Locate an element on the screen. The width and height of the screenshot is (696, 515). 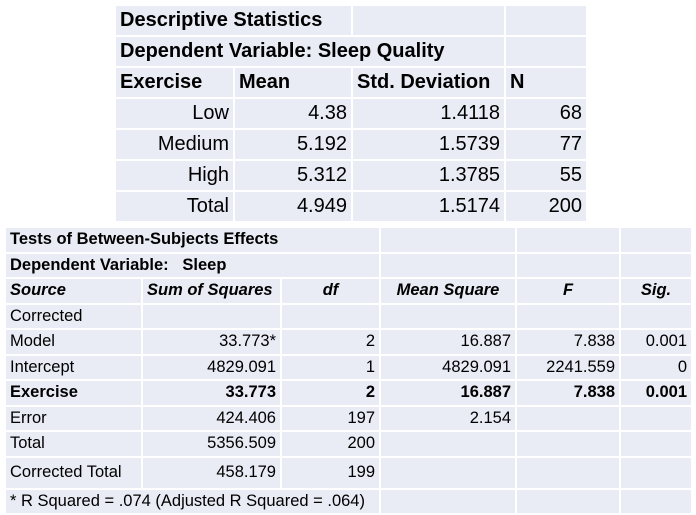
desc-n: 68 is located at coordinates (546, 114).